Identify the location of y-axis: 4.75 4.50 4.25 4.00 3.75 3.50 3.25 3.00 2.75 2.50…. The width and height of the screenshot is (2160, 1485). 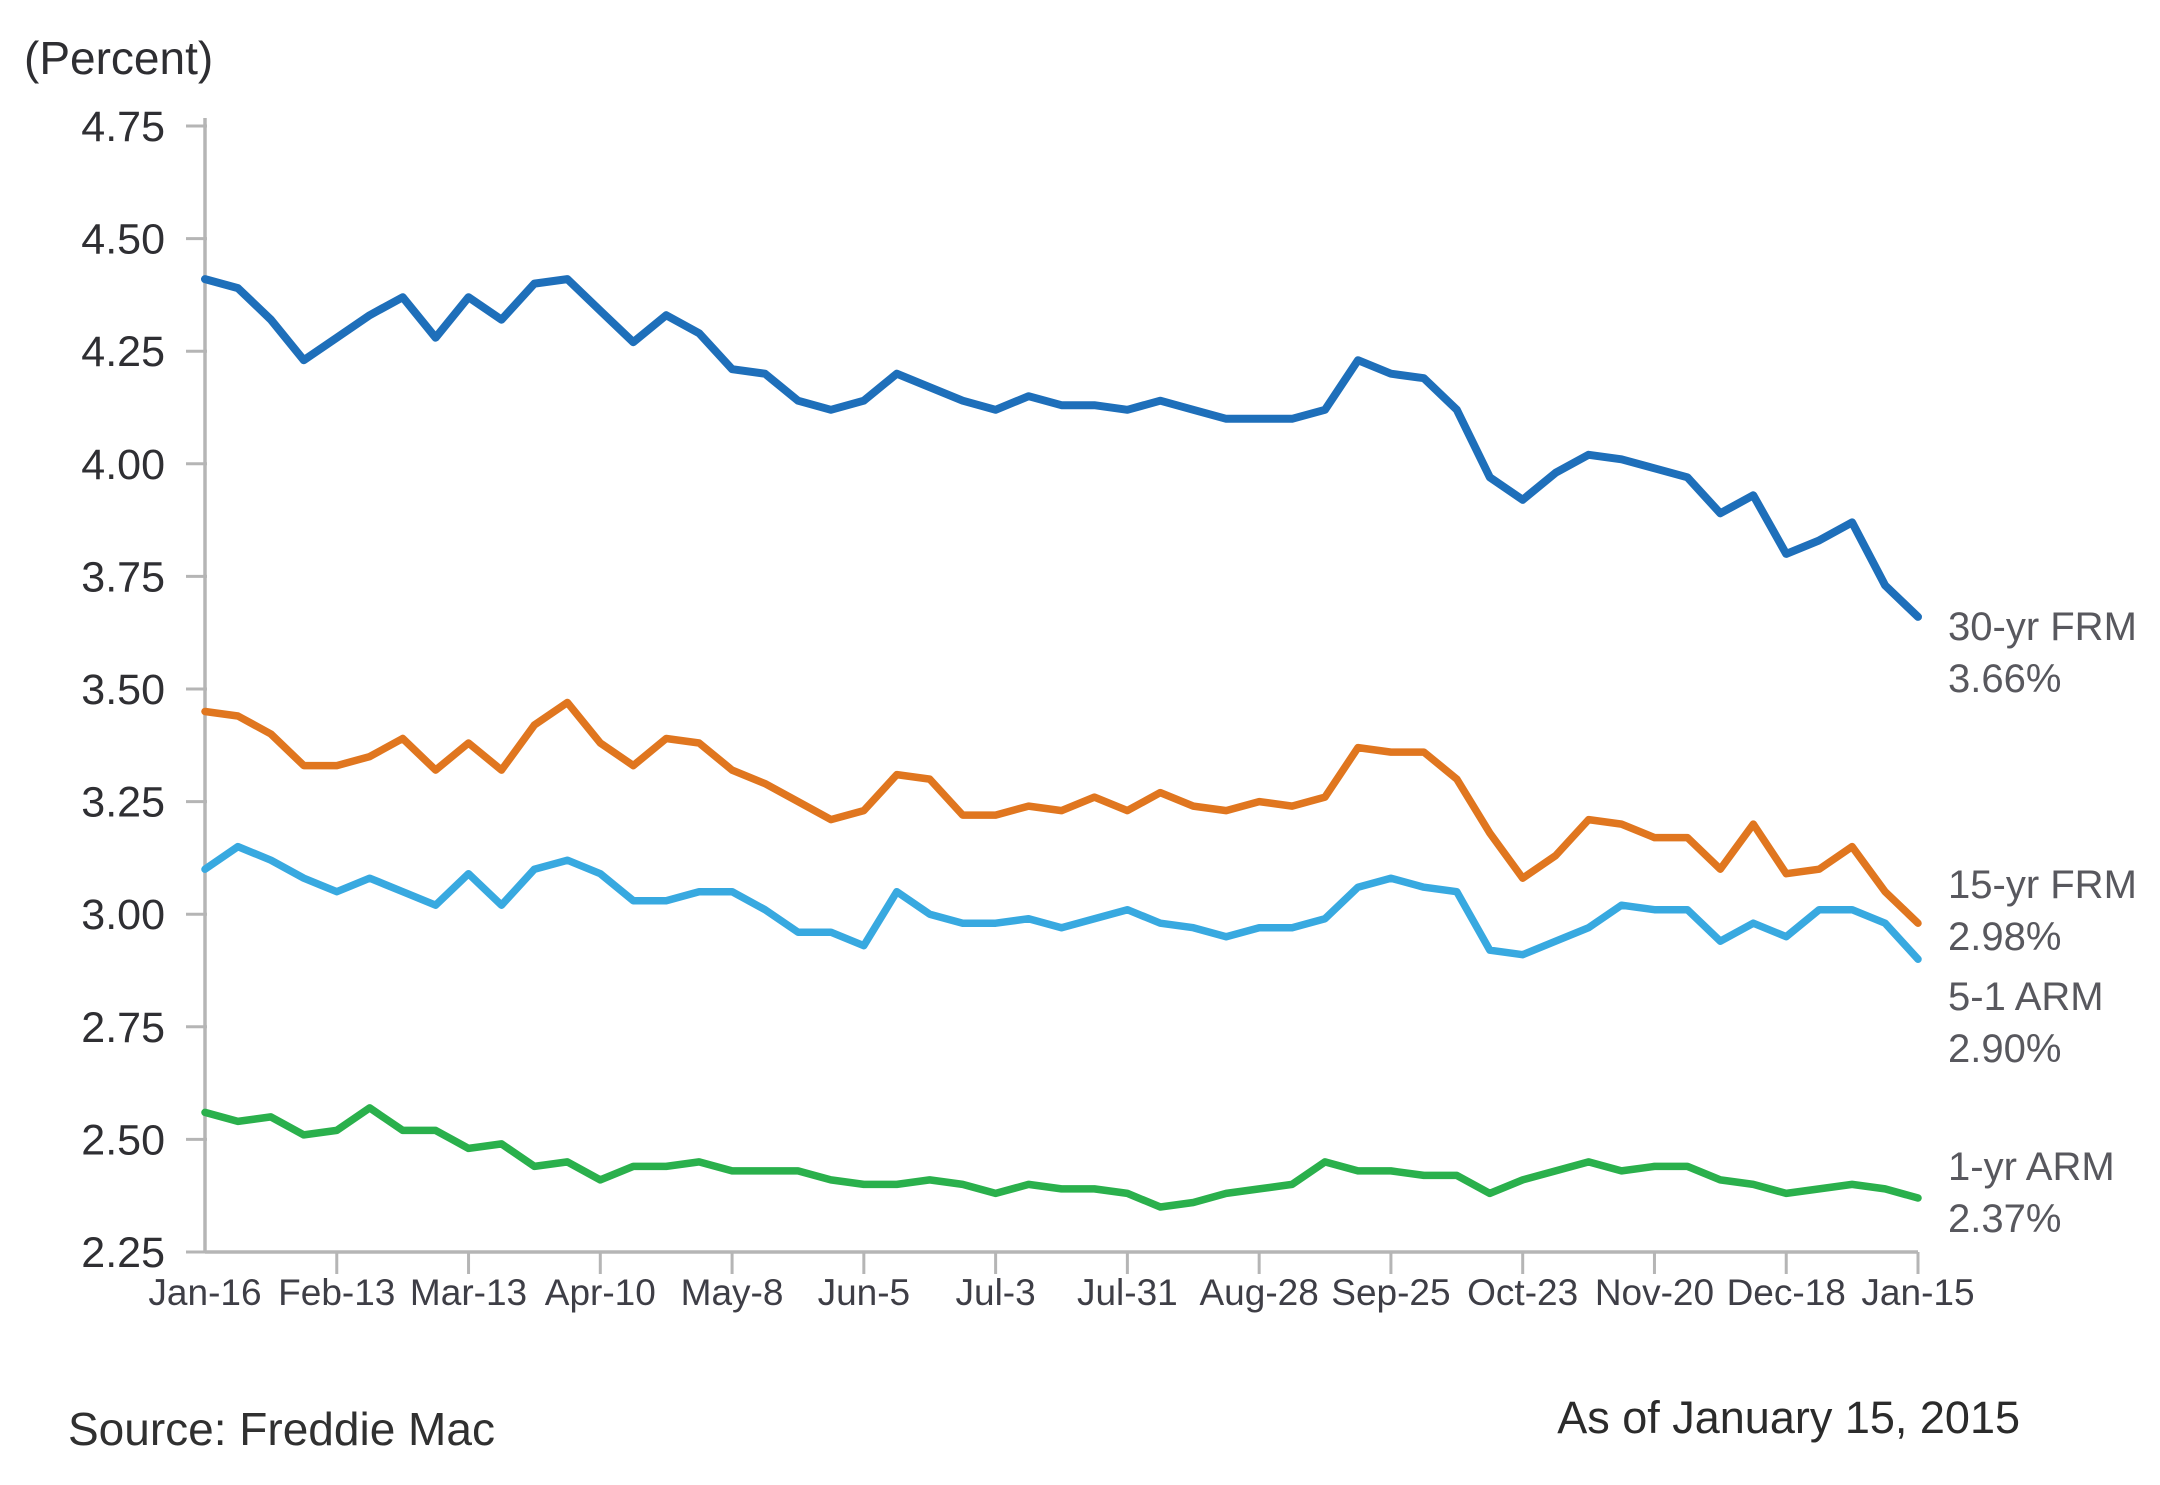
(144, 690).